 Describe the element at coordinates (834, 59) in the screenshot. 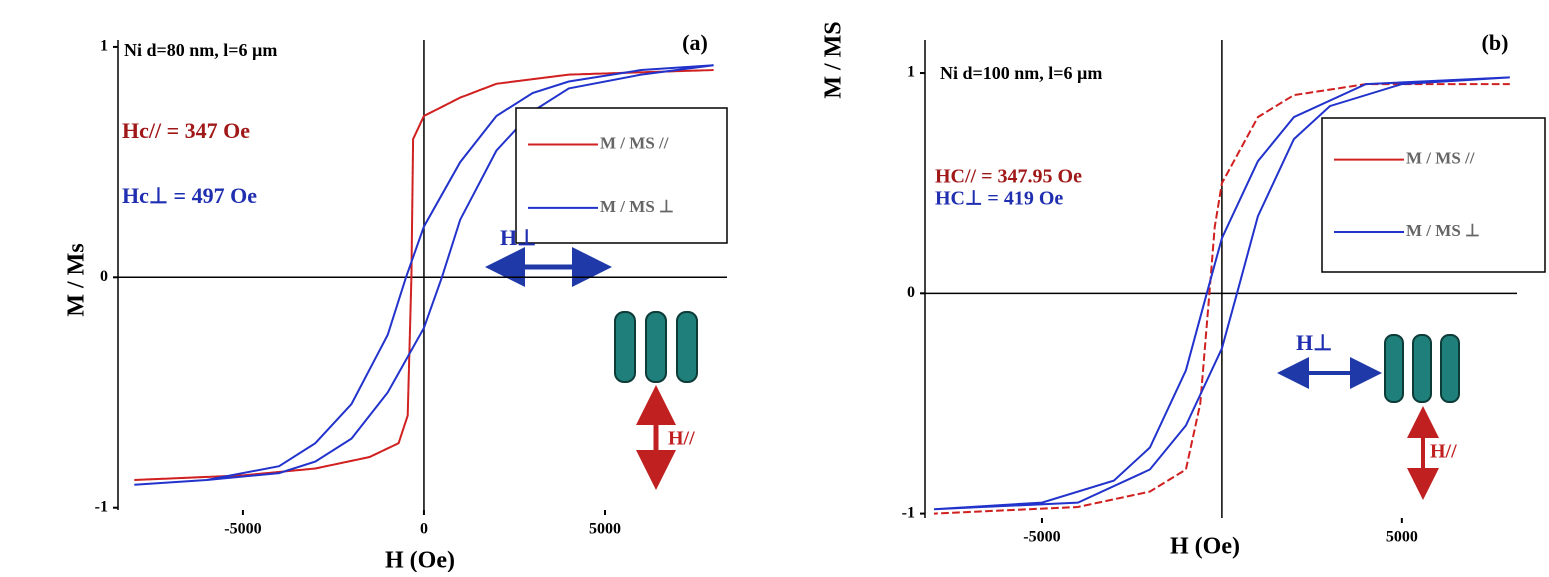

I see `y-axis-label: M / MS` at that location.